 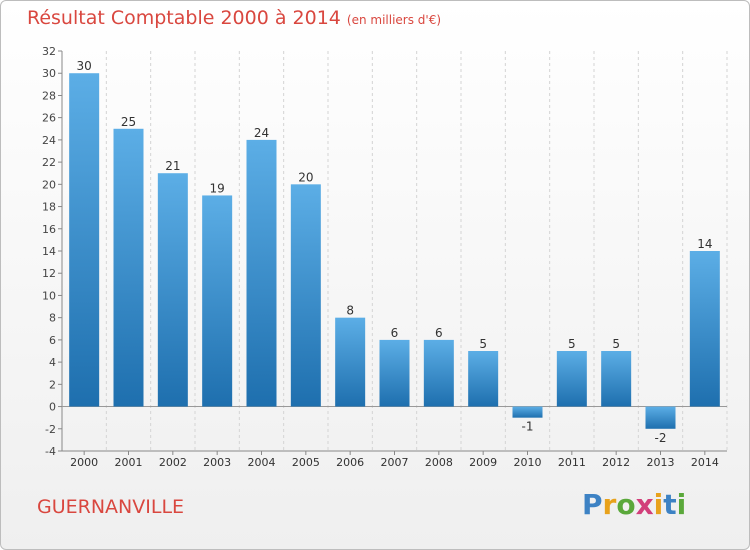 What do you see at coordinates (704, 244) in the screenshot?
I see `value-label: 14` at bounding box center [704, 244].